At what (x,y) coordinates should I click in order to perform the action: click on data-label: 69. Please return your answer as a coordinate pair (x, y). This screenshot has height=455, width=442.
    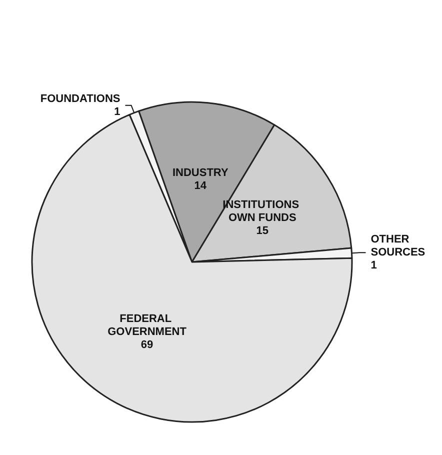
    Looking at the image, I should click on (147, 344).